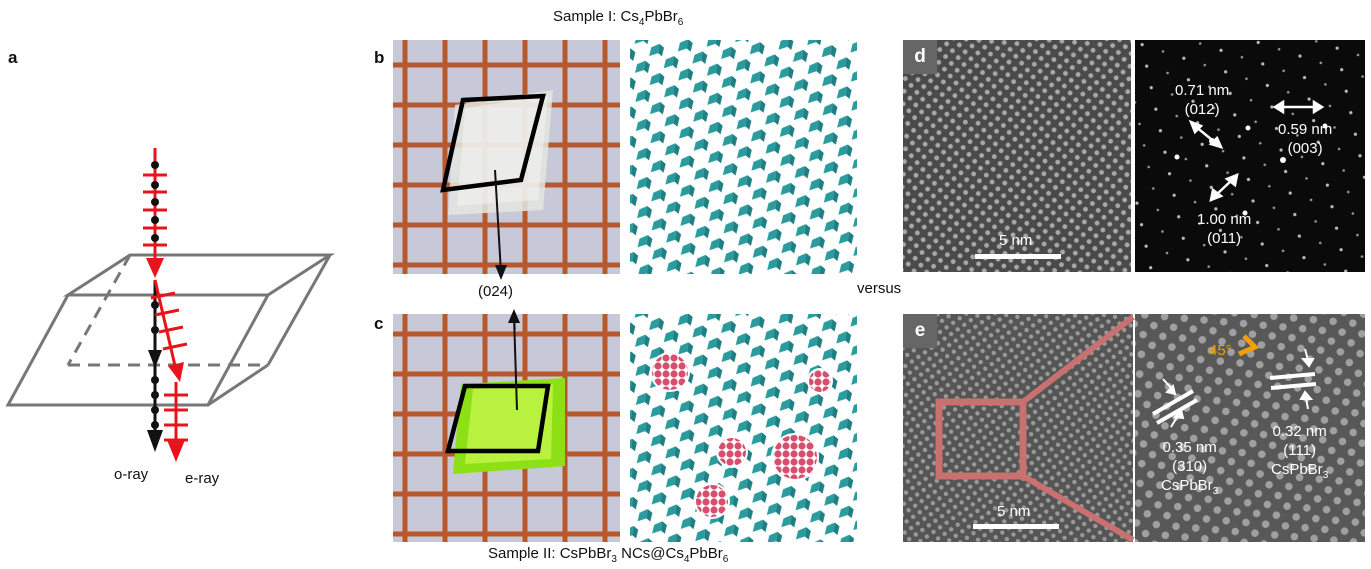  What do you see at coordinates (131, 474) in the screenshot?
I see `o-ray-label: o-ray` at bounding box center [131, 474].